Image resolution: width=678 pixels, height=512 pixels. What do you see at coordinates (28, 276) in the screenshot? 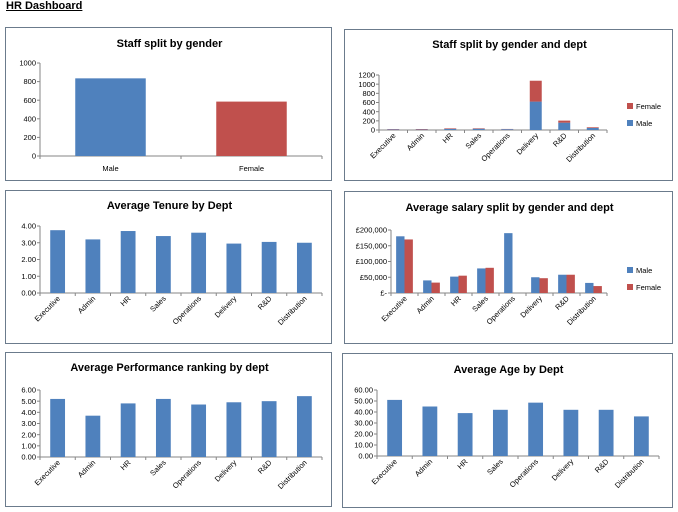
I see `y-tick-label: 1.00` at bounding box center [28, 276].